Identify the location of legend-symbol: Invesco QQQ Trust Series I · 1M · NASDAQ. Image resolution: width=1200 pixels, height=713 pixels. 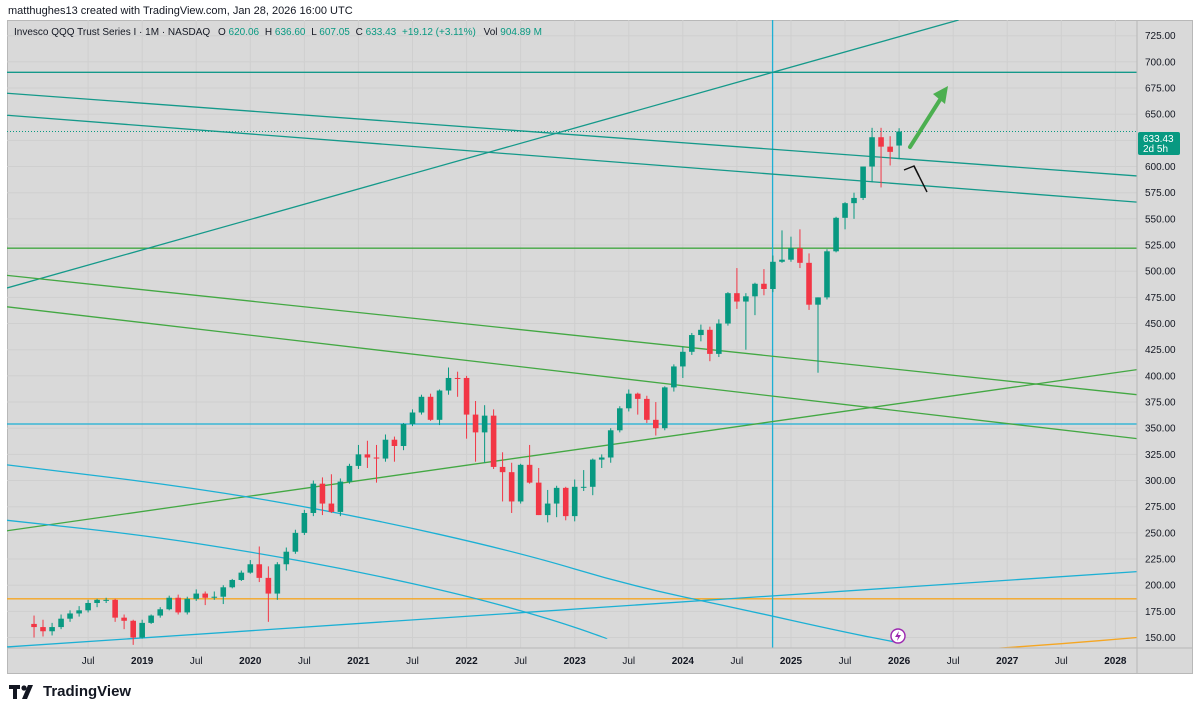
(112, 32).